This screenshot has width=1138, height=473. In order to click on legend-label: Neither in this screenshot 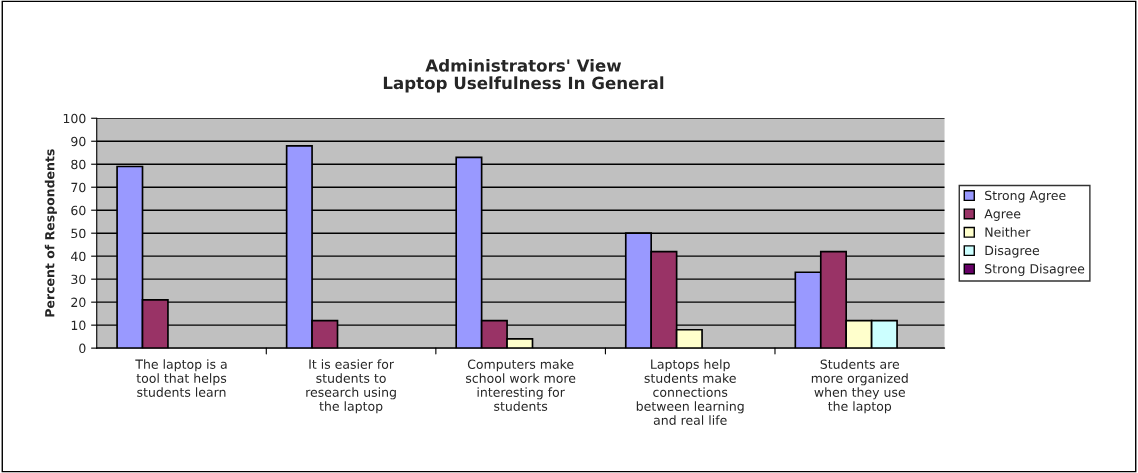, I will do `click(1008, 232)`.